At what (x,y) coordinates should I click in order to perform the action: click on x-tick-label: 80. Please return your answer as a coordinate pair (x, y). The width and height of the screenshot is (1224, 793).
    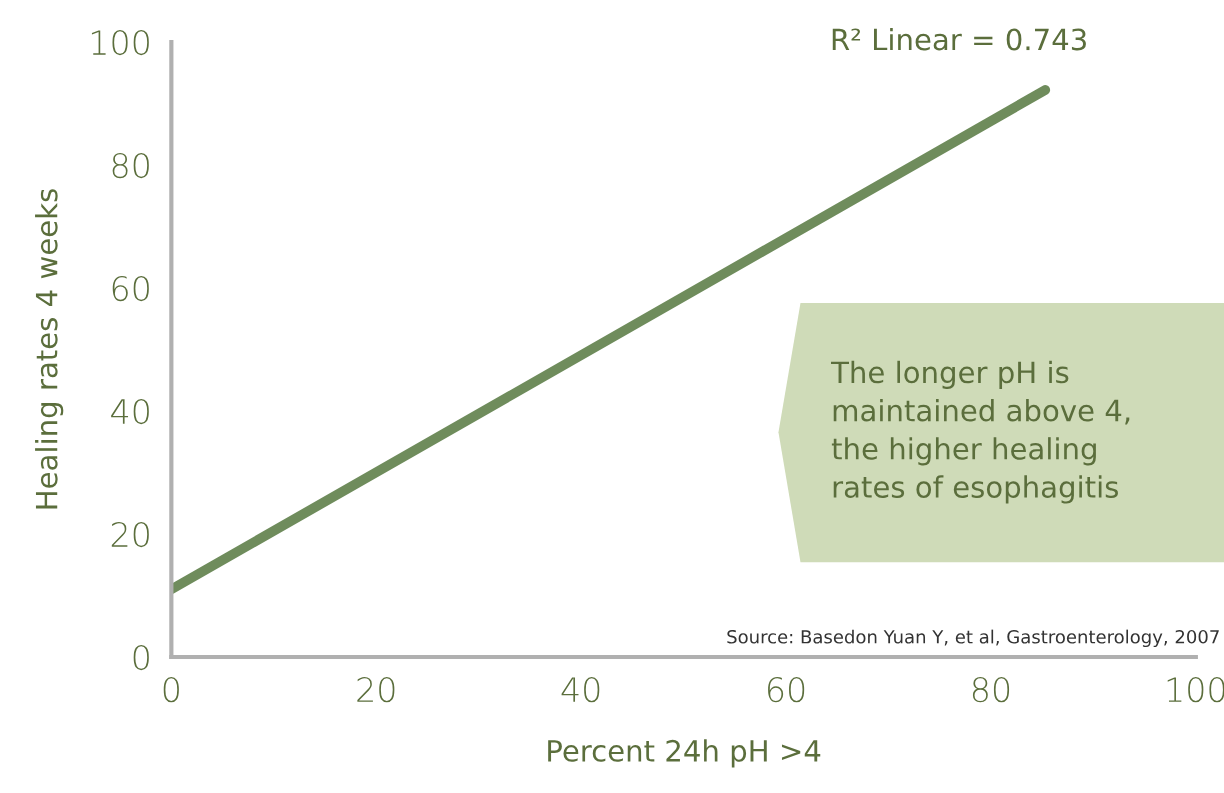
    Looking at the image, I should click on (991, 690).